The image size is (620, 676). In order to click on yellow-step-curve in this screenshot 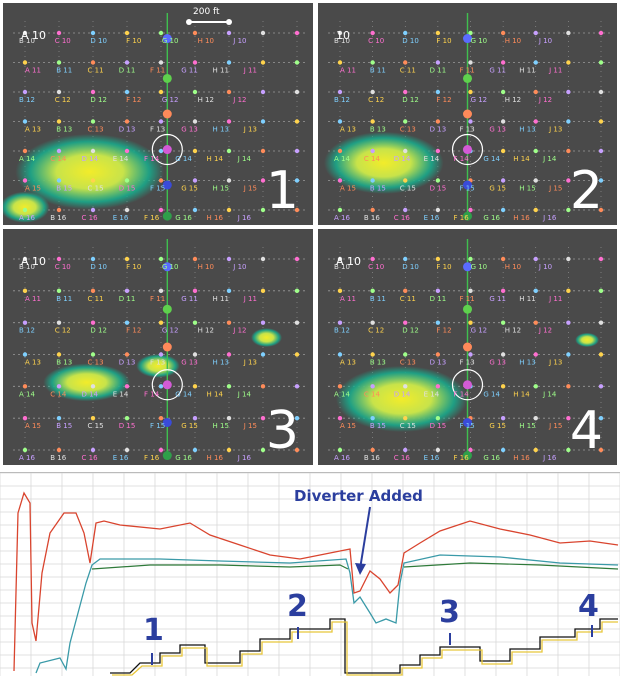, I will do `click(365, 648)`.